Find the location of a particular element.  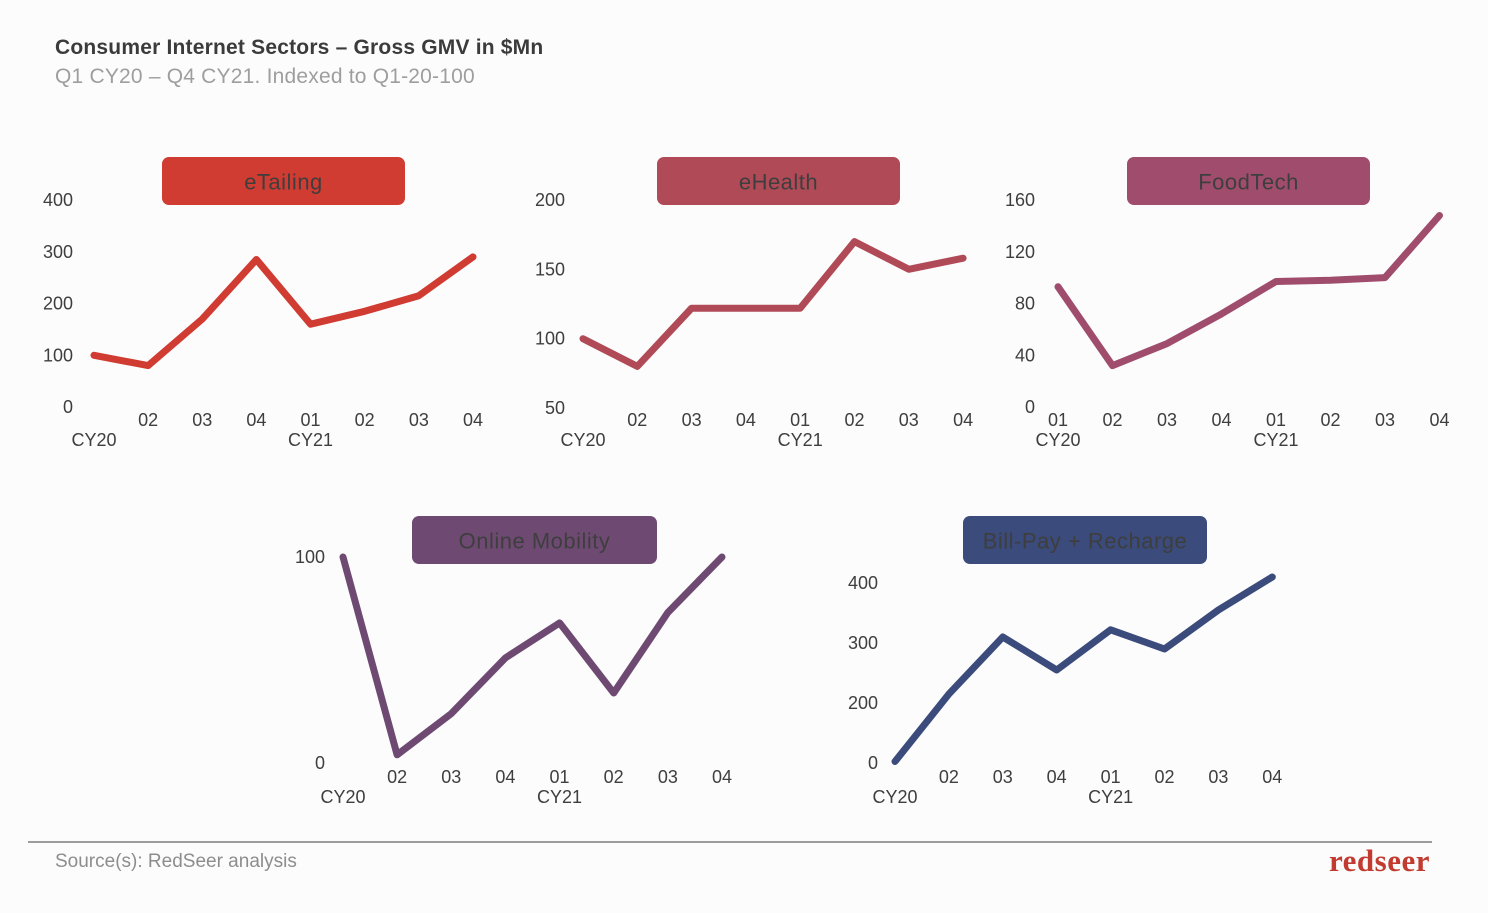

y-tick-label: 150 is located at coordinates (550, 269).